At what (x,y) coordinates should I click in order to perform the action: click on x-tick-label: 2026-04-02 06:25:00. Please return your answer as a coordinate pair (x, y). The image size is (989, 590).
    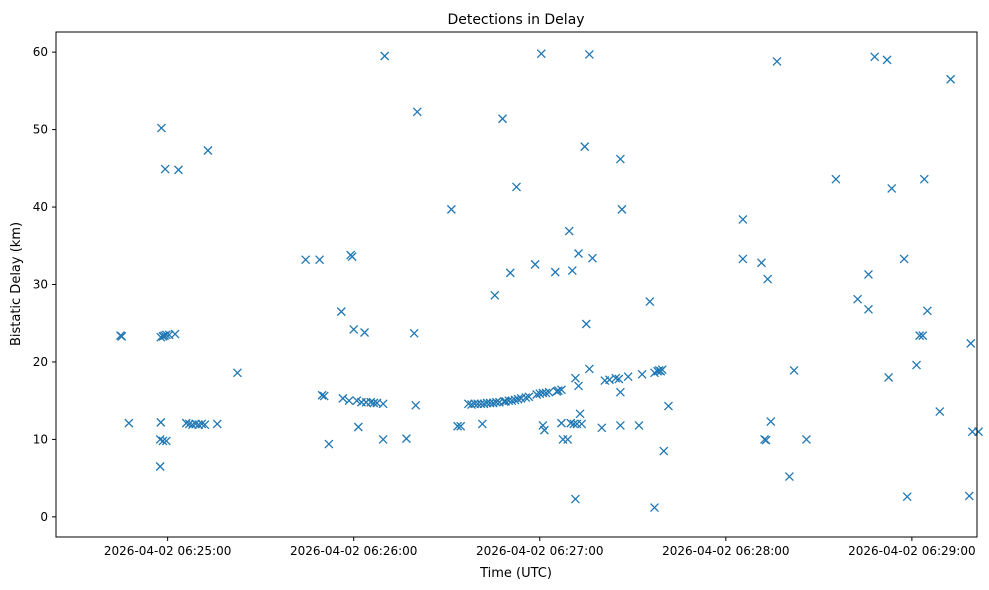
    Looking at the image, I should click on (167, 551).